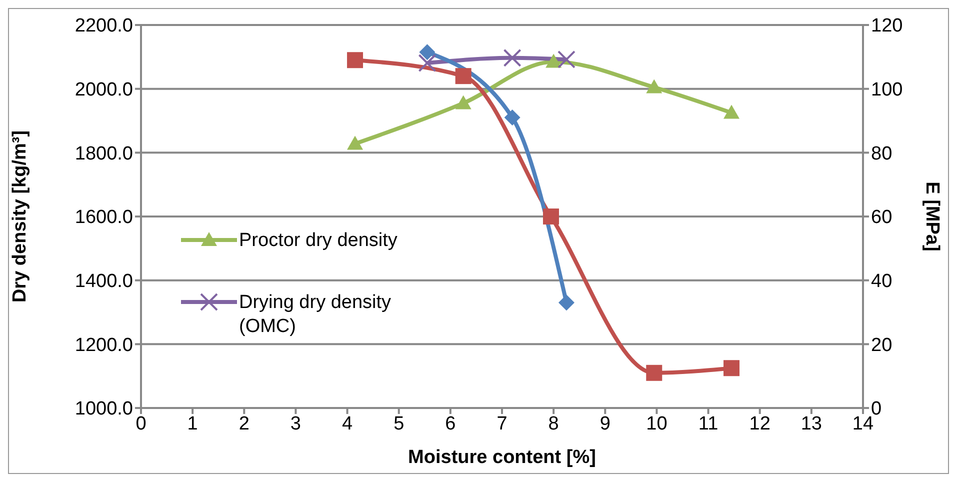 The height and width of the screenshot is (482, 957). I want to click on x-tick-label: 0, so click(141, 423).